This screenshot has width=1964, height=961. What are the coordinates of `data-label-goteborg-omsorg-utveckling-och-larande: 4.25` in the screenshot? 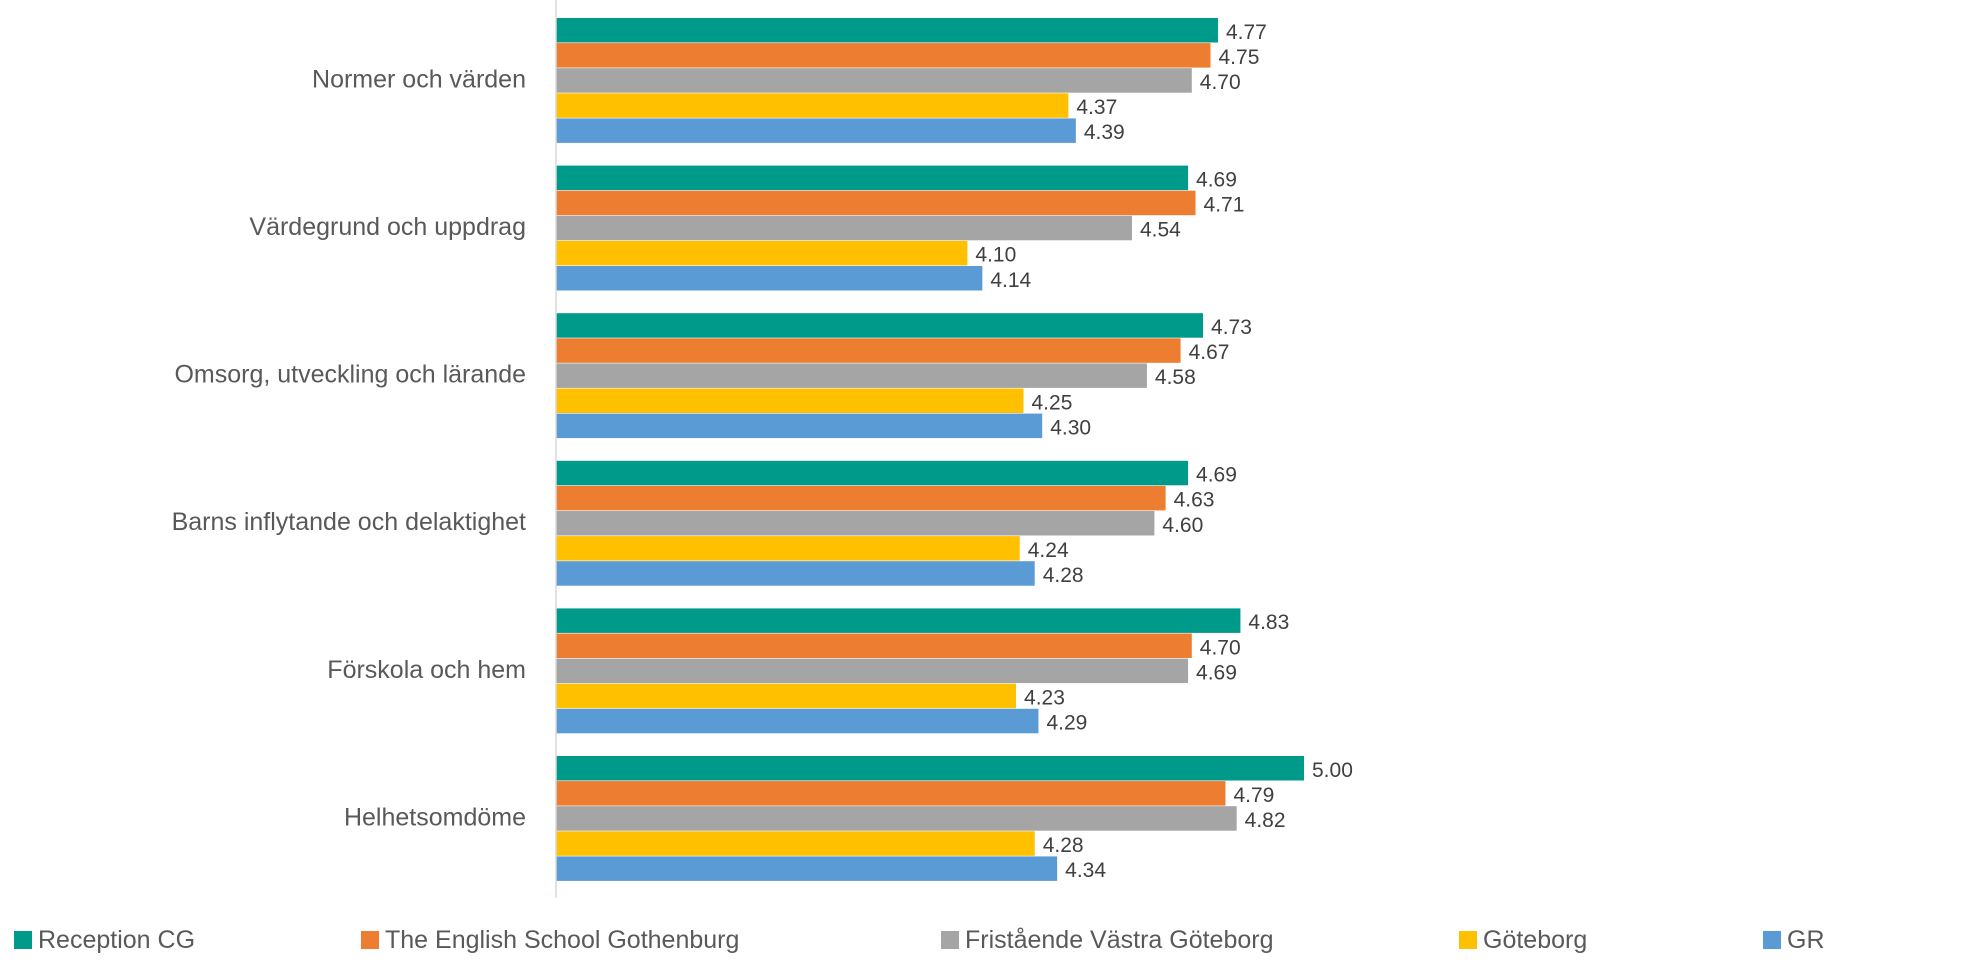 It's located at (1052, 402).